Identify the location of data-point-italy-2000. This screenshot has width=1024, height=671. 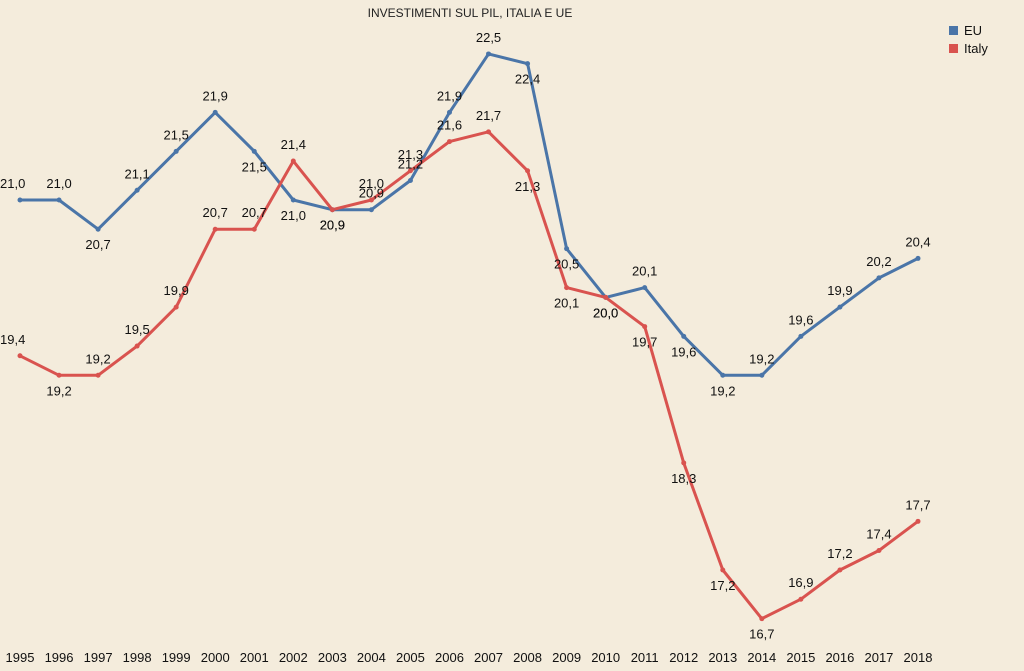
(215, 229).